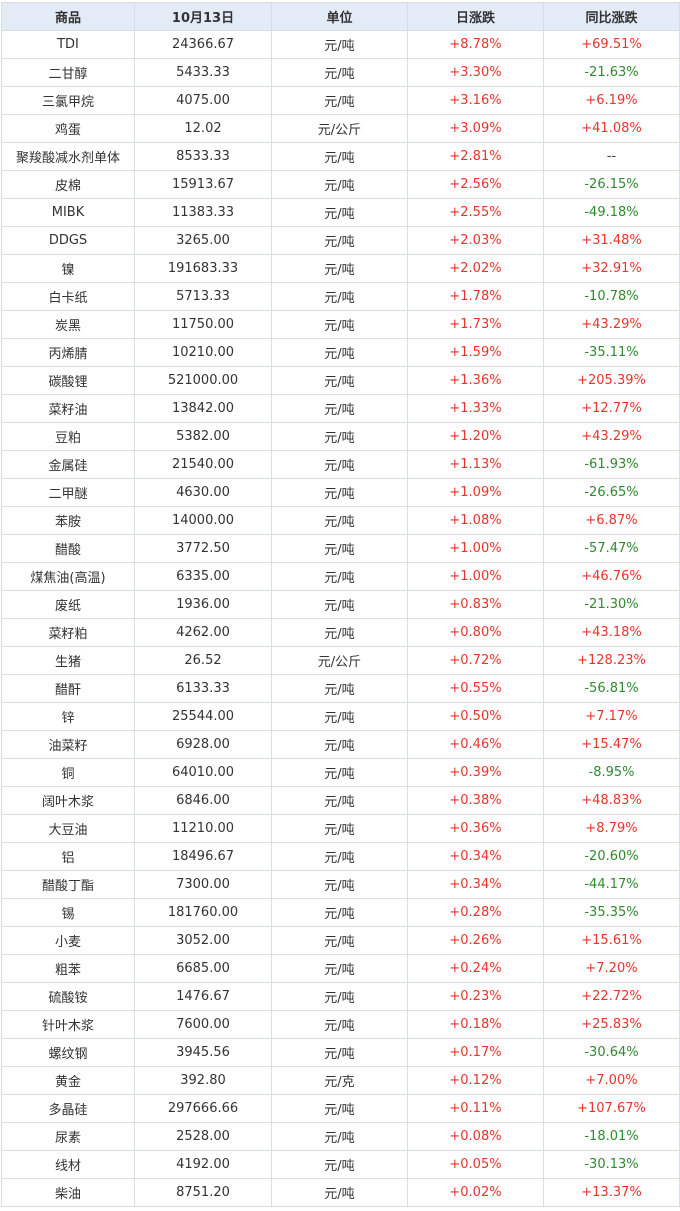 Image resolution: width=680 pixels, height=1211 pixels. Describe the element at coordinates (68, 464) in the screenshot. I see `name-cell: 金属硅` at that location.